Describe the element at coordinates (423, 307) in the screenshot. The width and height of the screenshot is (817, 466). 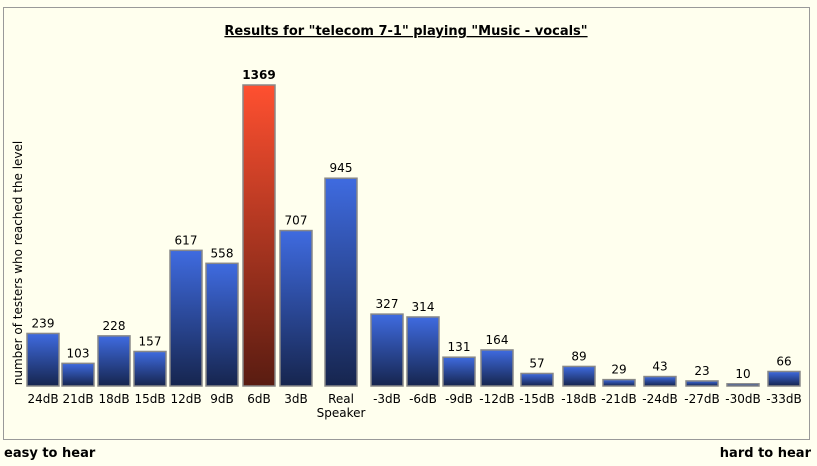
I see `value-label: 314` at that location.